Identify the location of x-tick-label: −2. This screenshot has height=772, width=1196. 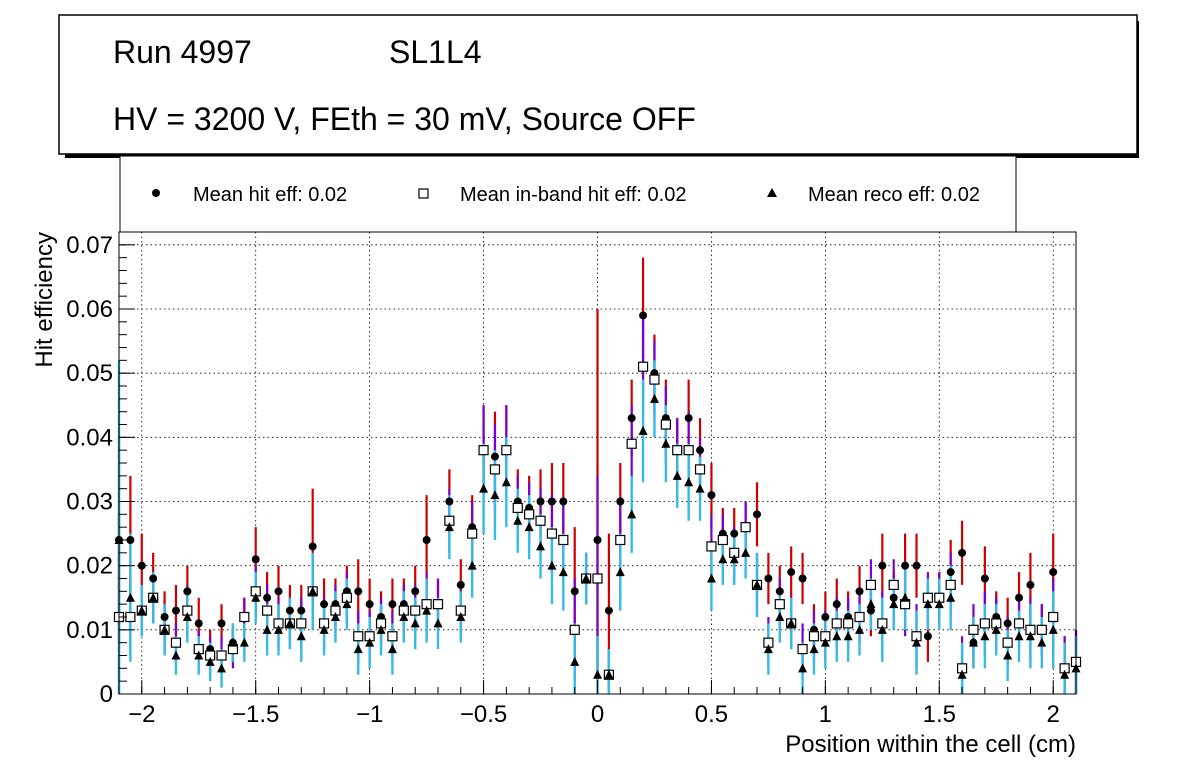
(141, 714).